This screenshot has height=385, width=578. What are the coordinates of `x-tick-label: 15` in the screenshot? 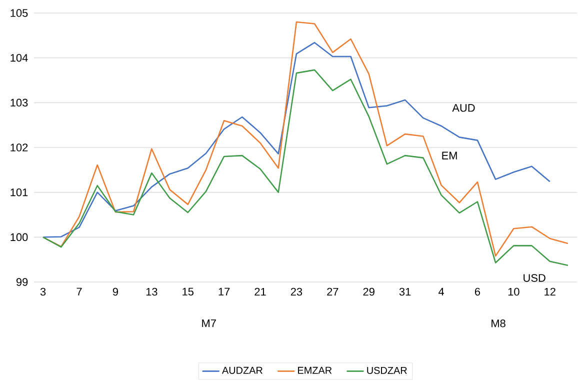 It's located at (188, 292).